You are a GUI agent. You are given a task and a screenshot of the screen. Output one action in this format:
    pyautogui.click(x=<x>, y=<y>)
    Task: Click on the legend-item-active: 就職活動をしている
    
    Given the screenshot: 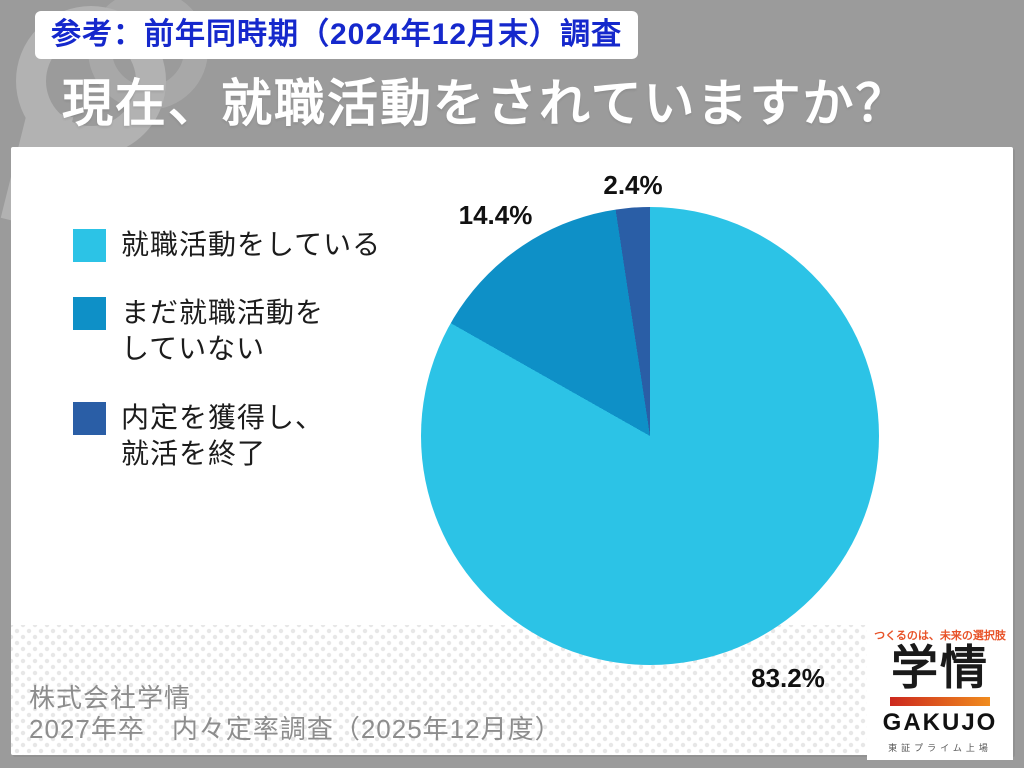 What is the action you would take?
    pyautogui.click(x=227, y=245)
    